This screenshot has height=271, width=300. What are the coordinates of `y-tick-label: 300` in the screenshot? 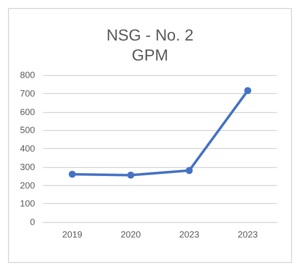 It's located at (27, 167).